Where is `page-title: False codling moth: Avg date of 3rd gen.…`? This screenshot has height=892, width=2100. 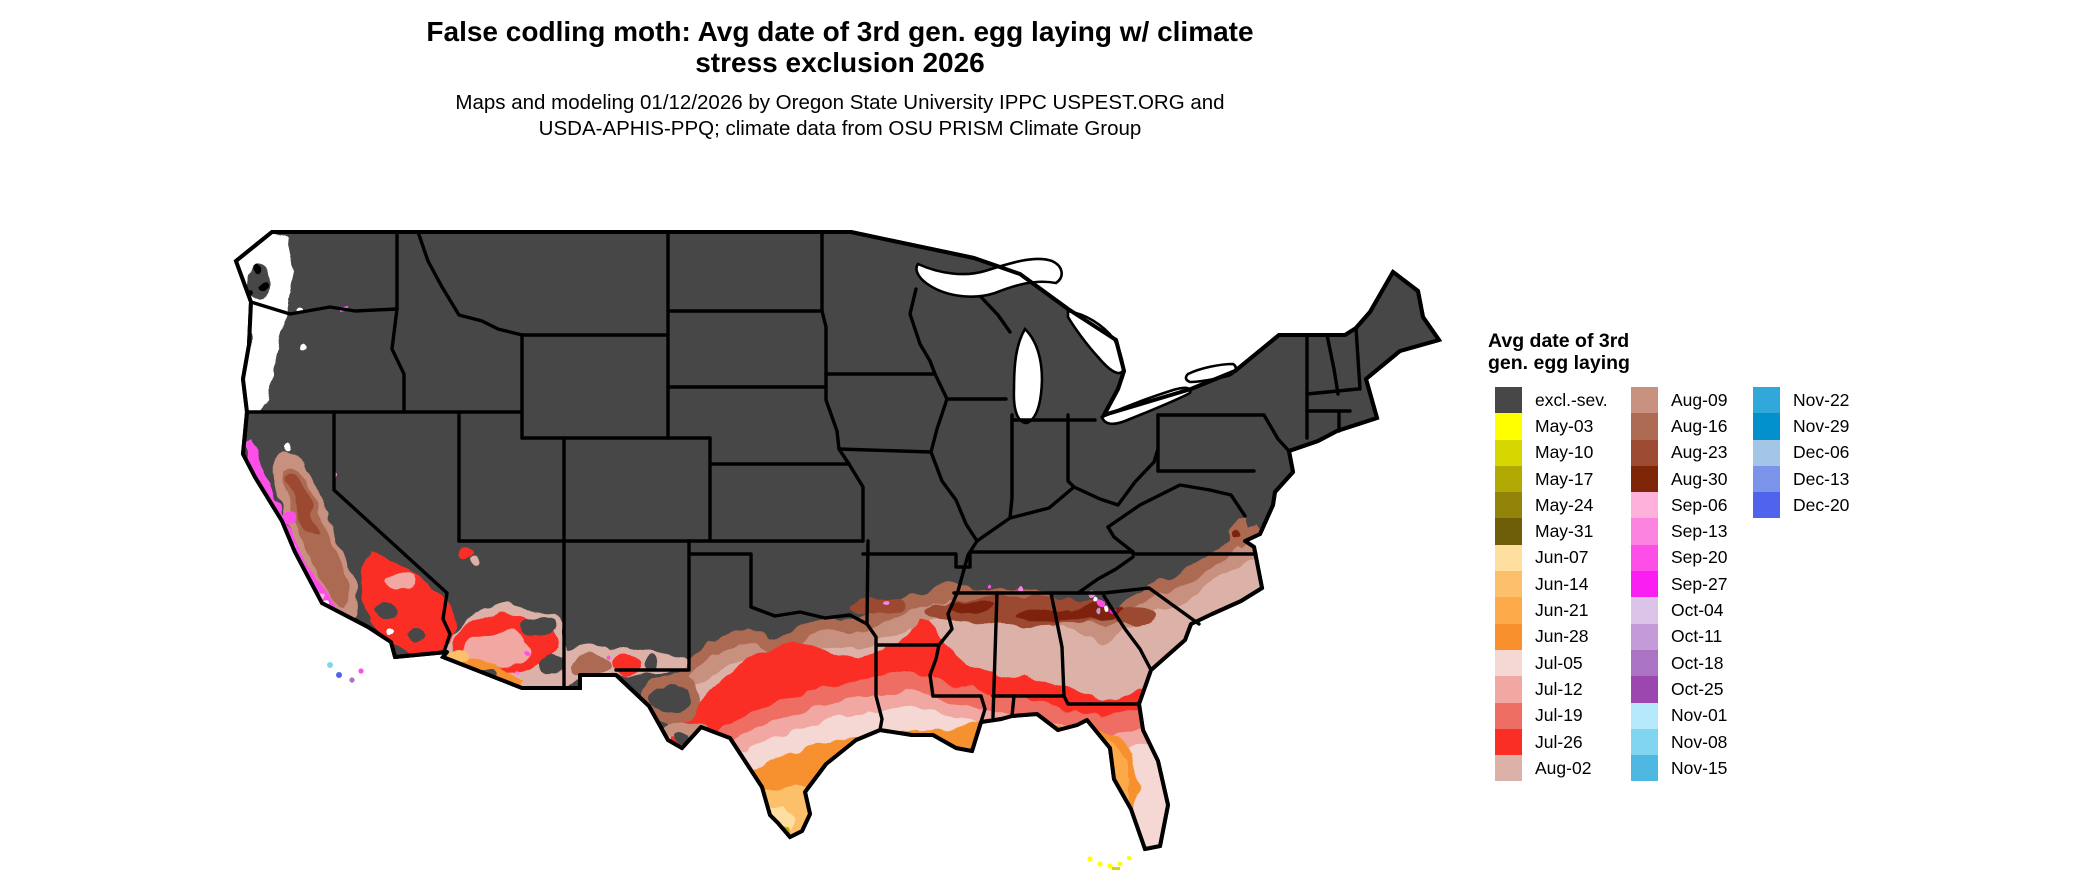 page-title: False codling moth: Avg date of 3rd gen.… is located at coordinates (840, 47).